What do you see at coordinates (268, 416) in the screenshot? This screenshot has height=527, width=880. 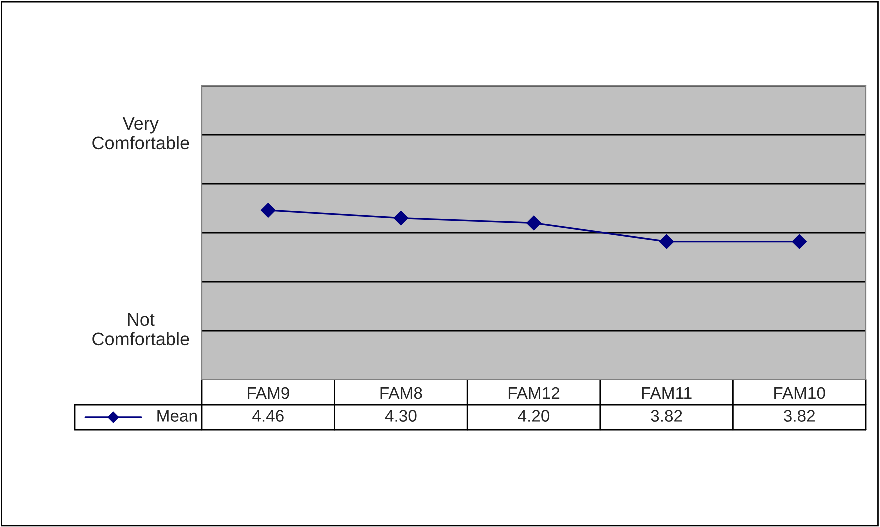 I see `data-label: 4.46` at bounding box center [268, 416].